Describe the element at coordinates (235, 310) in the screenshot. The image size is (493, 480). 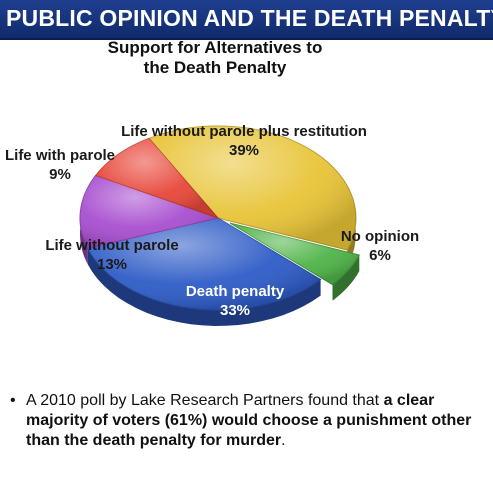
I see `pie-value-death-penalty: 33%` at that location.